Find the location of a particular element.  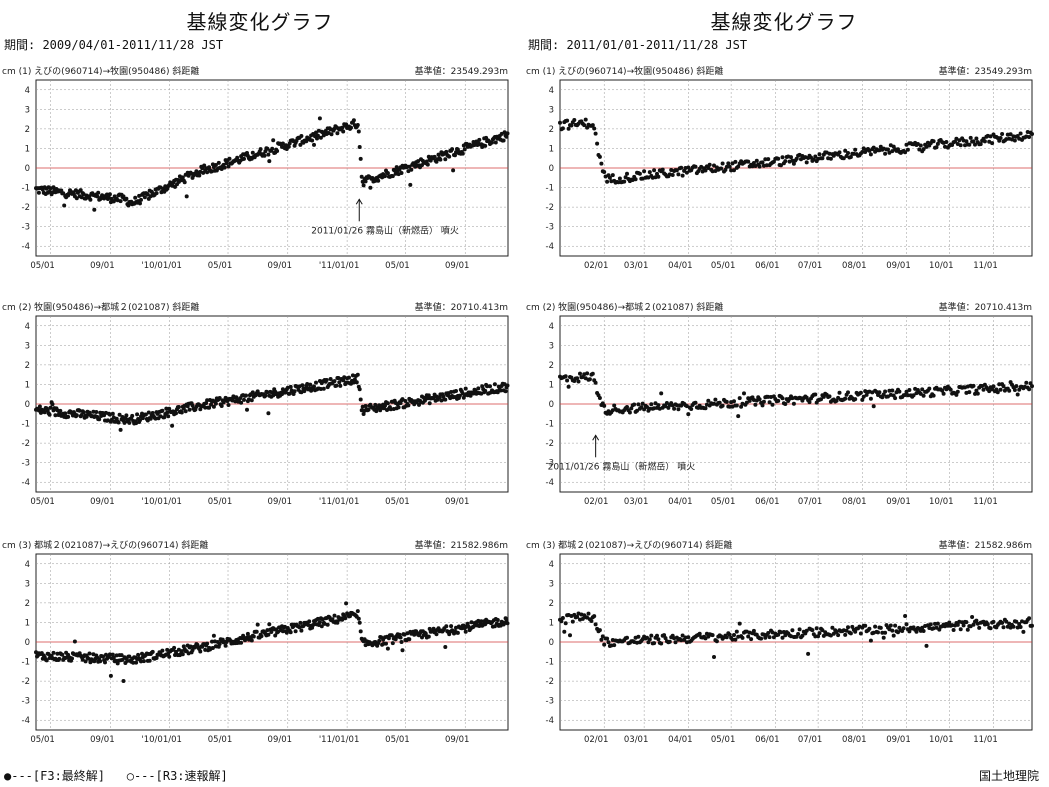

x-tick-label: 06/01 is located at coordinates (767, 266).